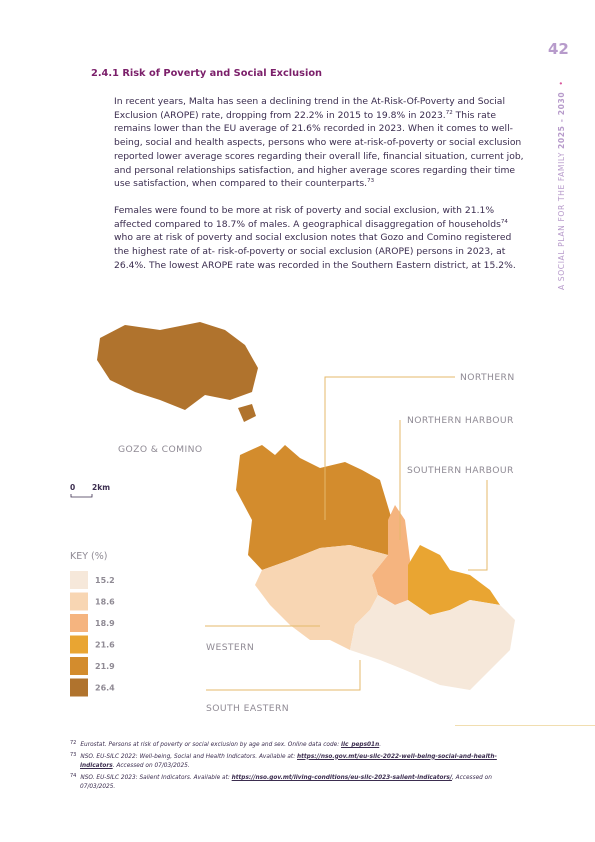 This screenshot has height=842, width=595. What do you see at coordinates (160, 449) in the screenshot?
I see `region-label: GOZO & COMINO` at bounding box center [160, 449].